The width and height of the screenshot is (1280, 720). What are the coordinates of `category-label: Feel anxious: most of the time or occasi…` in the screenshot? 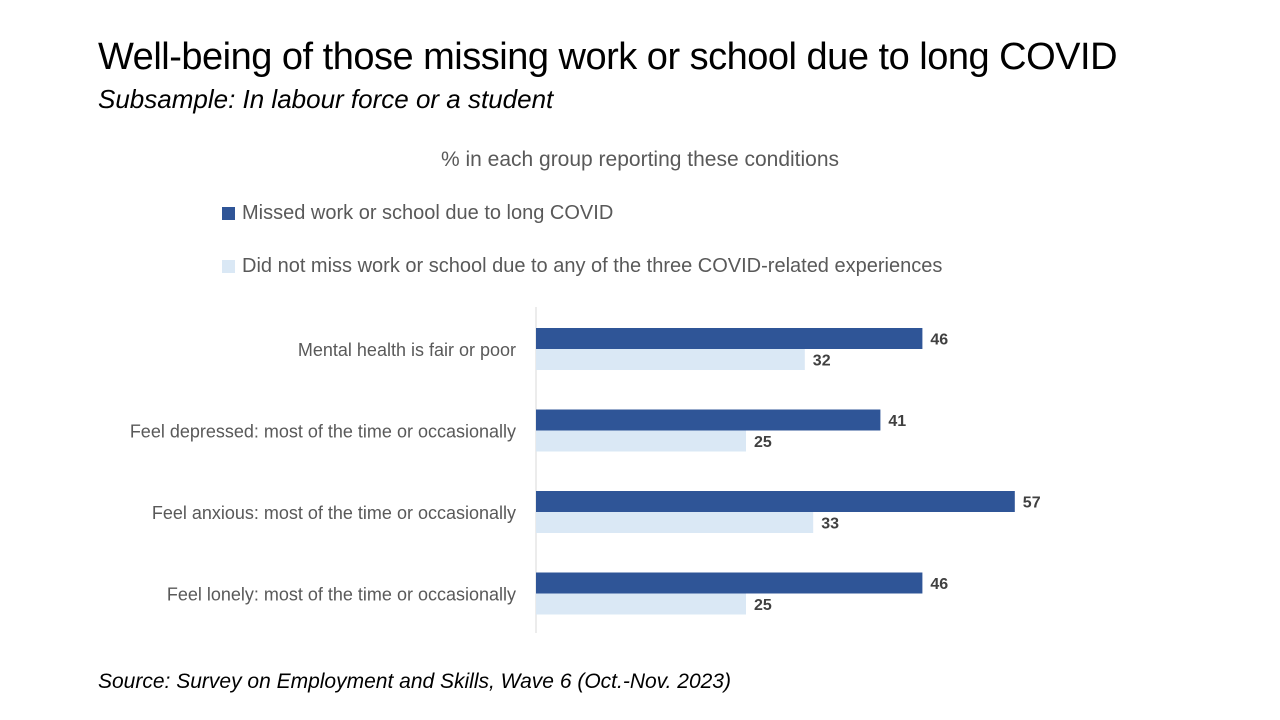 It's located at (334, 513).